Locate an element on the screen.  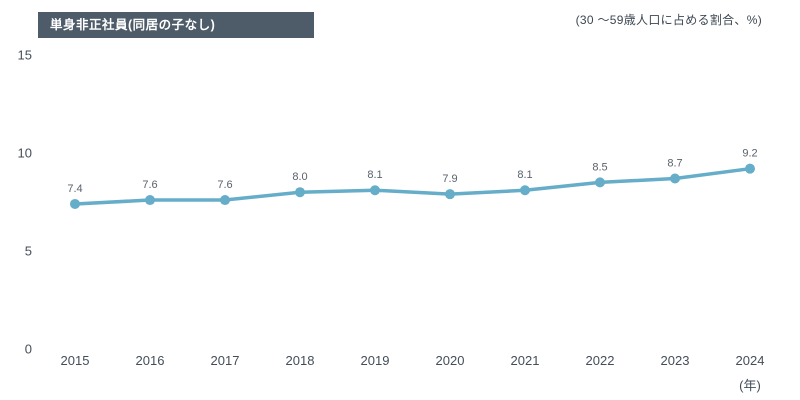
y-tick-label: 5 is located at coordinates (28, 251).